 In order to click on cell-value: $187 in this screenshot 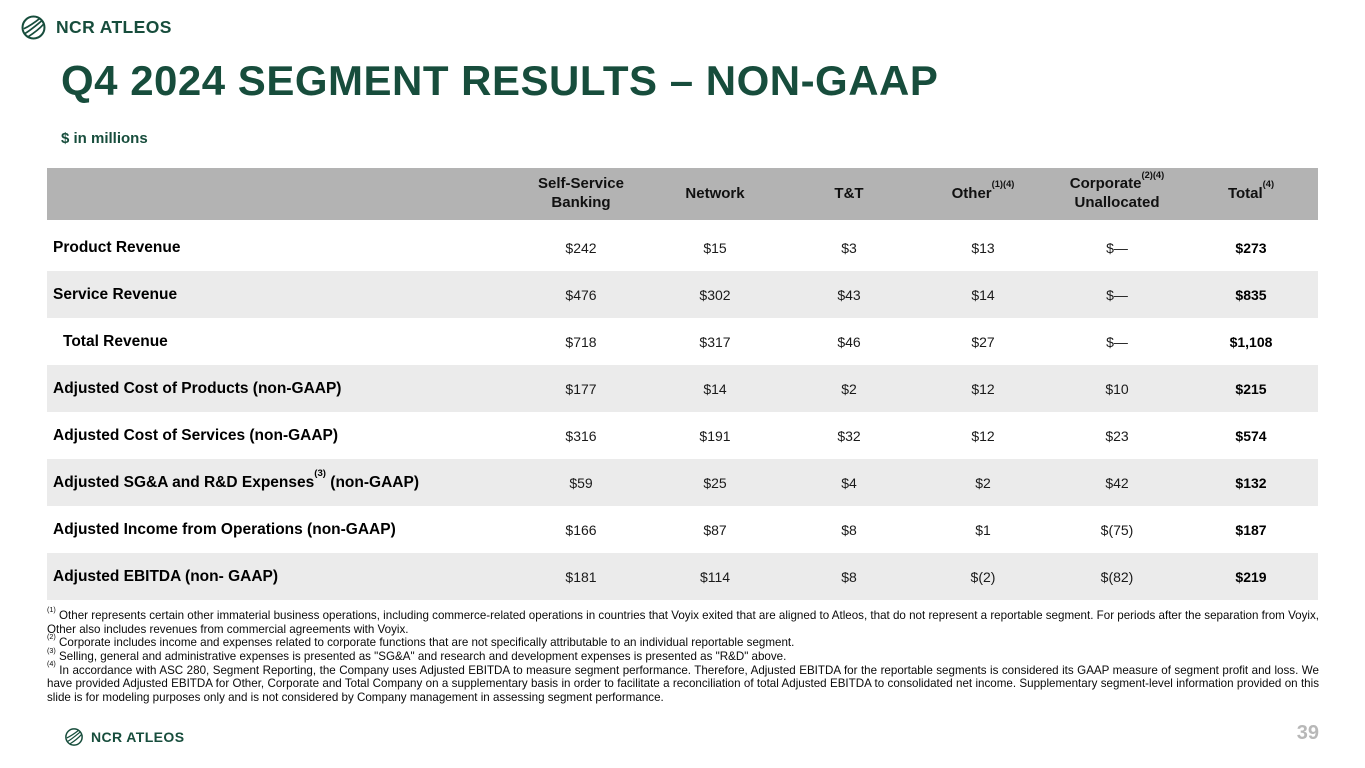, I will do `click(1251, 529)`.